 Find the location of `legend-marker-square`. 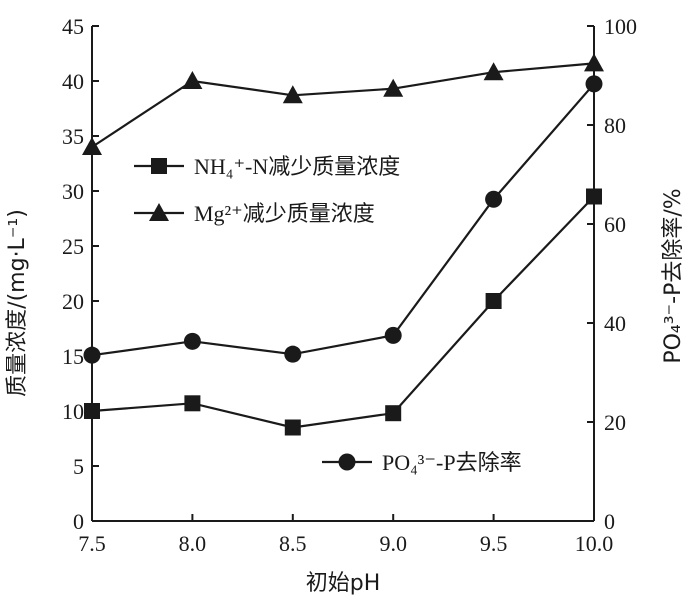

legend-marker-square is located at coordinates (159, 166).